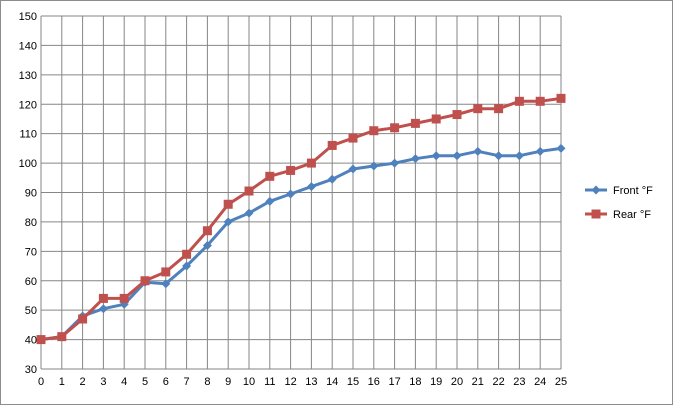 The image size is (673, 405). Describe the element at coordinates (249, 382) in the screenshot. I see `x-tick-label: 10` at that location.